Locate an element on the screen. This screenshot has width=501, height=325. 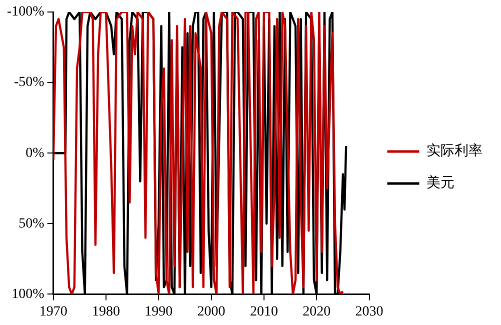
x-tick-label: 2020 is located at coordinates (316, 312).